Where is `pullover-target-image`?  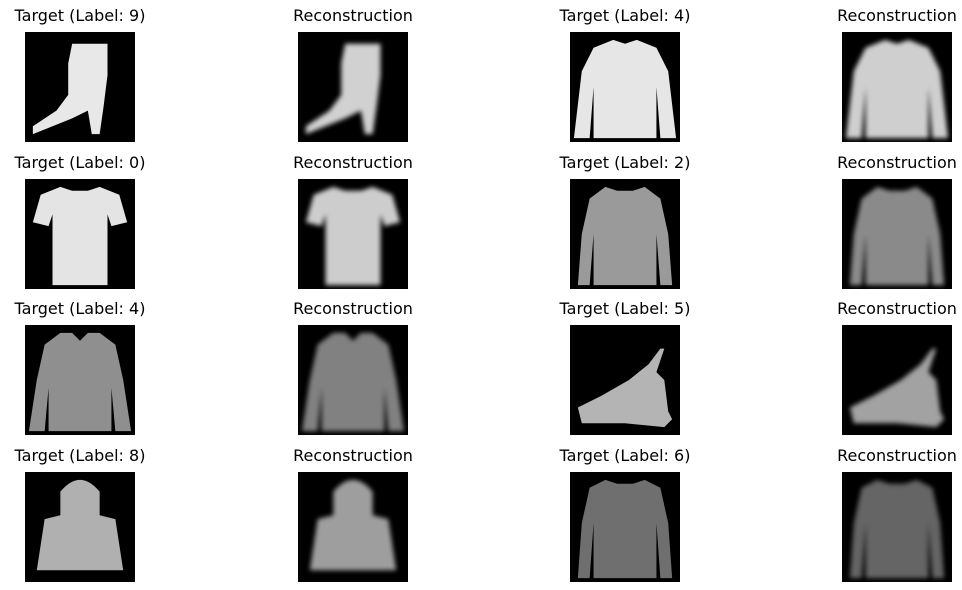 pullover-target-image is located at coordinates (625, 234).